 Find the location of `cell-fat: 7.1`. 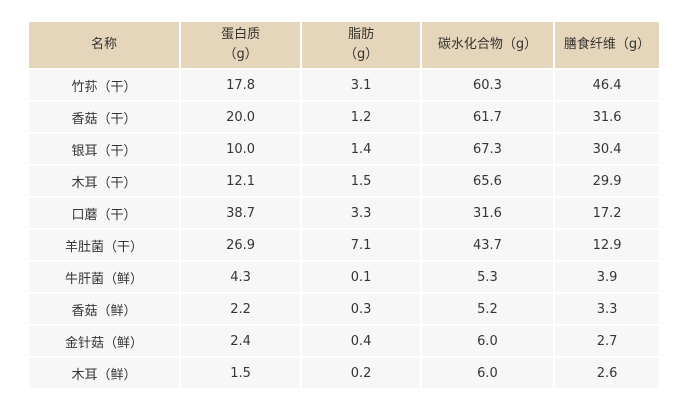

cell-fat: 7.1 is located at coordinates (361, 245).